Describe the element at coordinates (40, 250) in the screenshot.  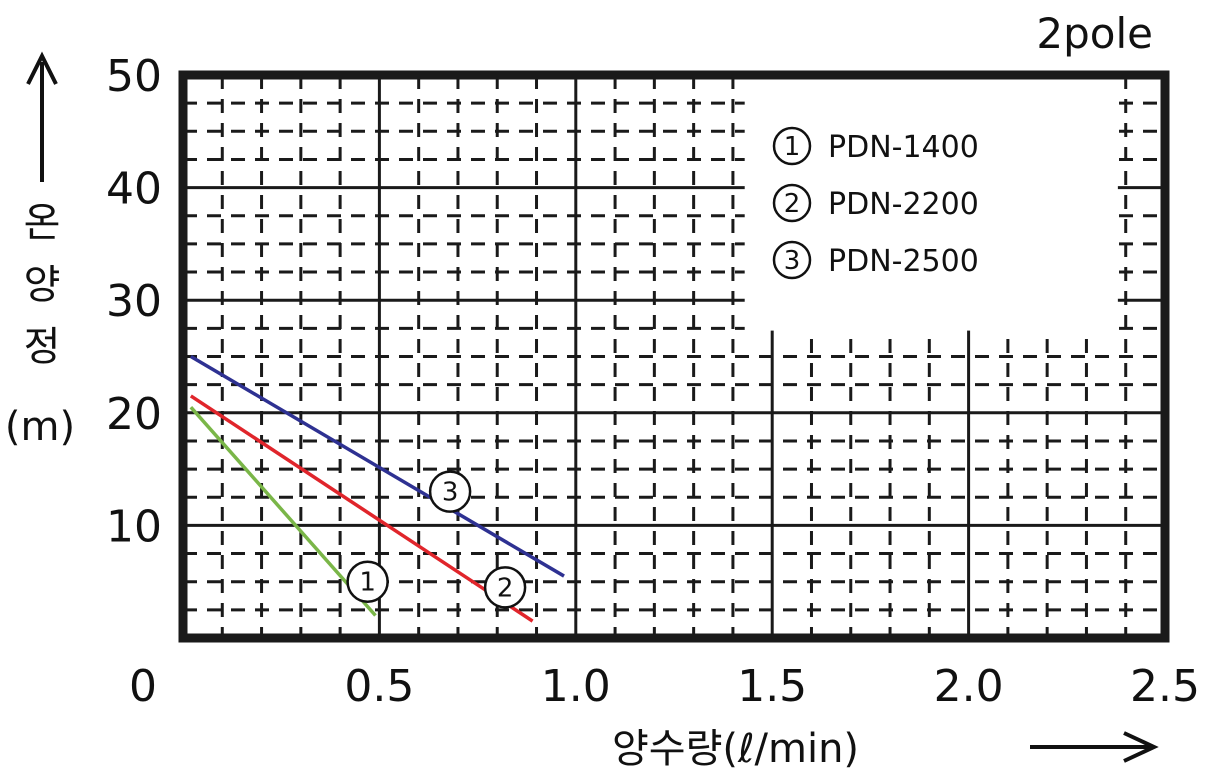
I see `y-axis-label: 온 양 정 (m)` at that location.